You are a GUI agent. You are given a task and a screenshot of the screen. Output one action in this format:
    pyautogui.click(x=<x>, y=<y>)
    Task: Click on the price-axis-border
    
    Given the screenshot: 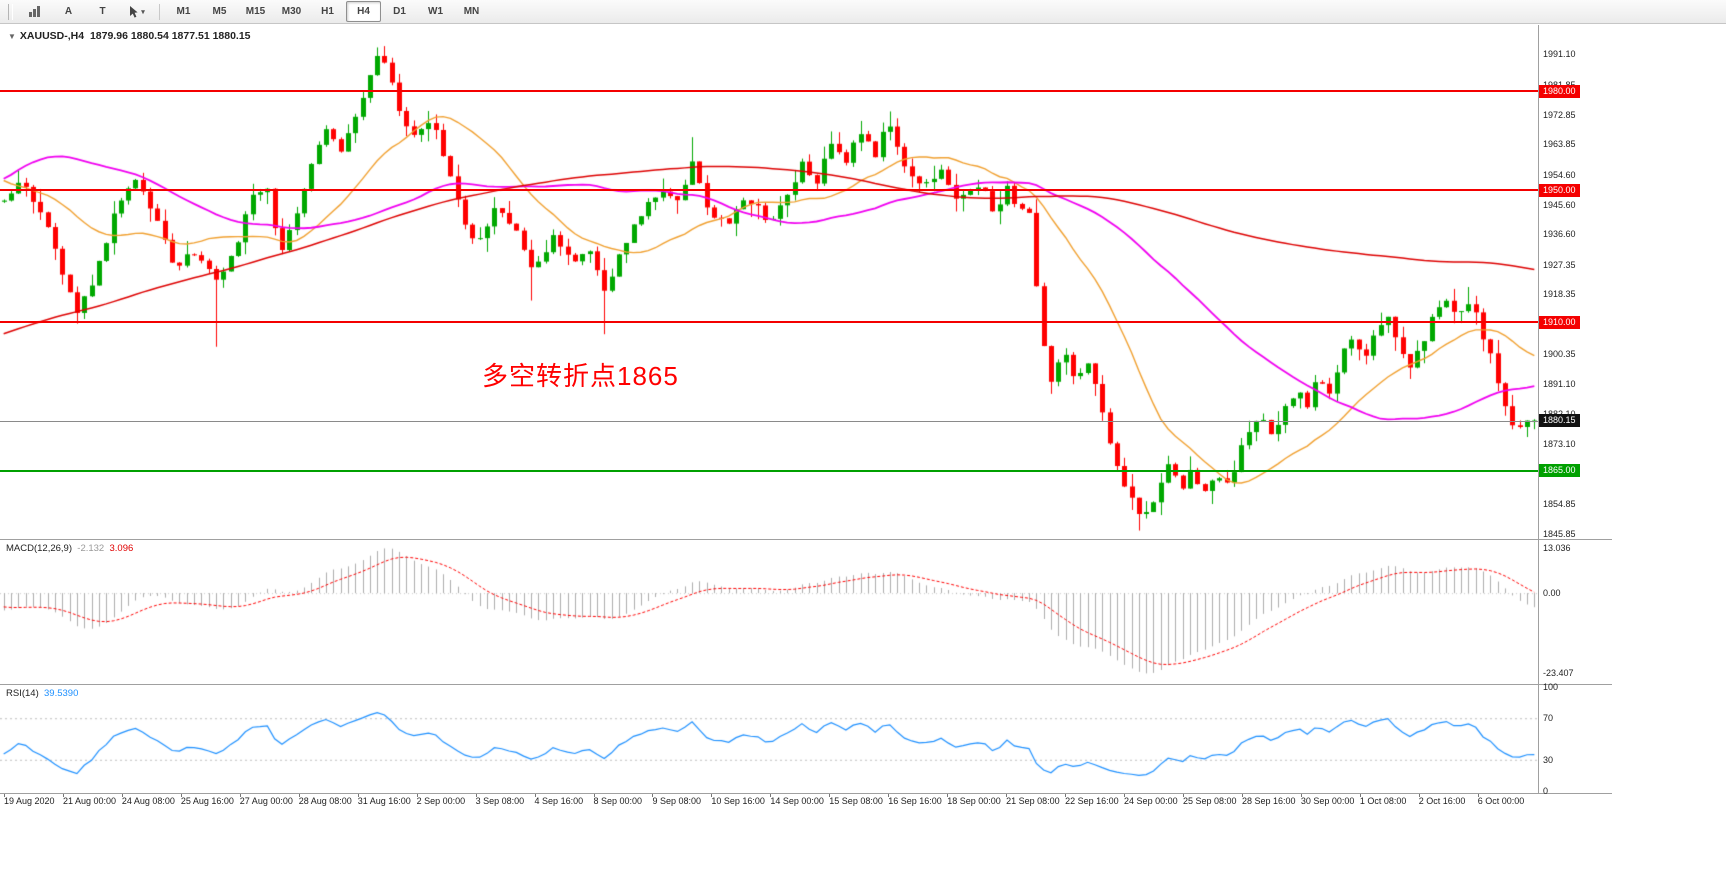 What is the action you would take?
    pyautogui.click(x=1538, y=409)
    